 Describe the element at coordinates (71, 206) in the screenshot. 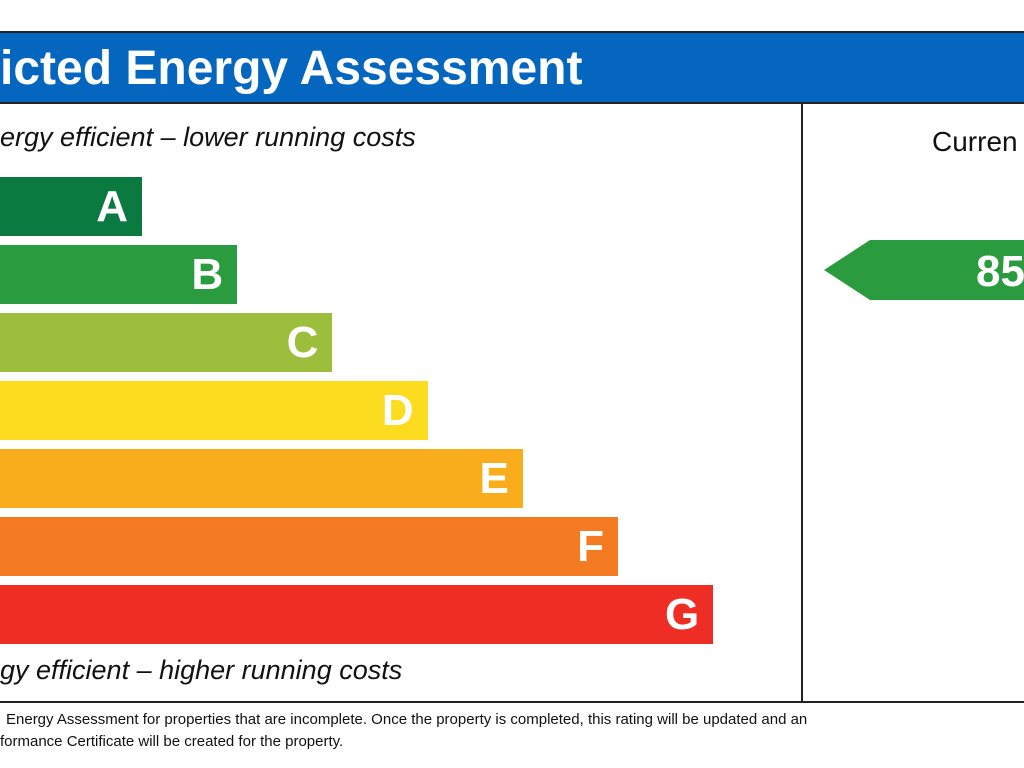

I see `rating-bar-a: A` at that location.